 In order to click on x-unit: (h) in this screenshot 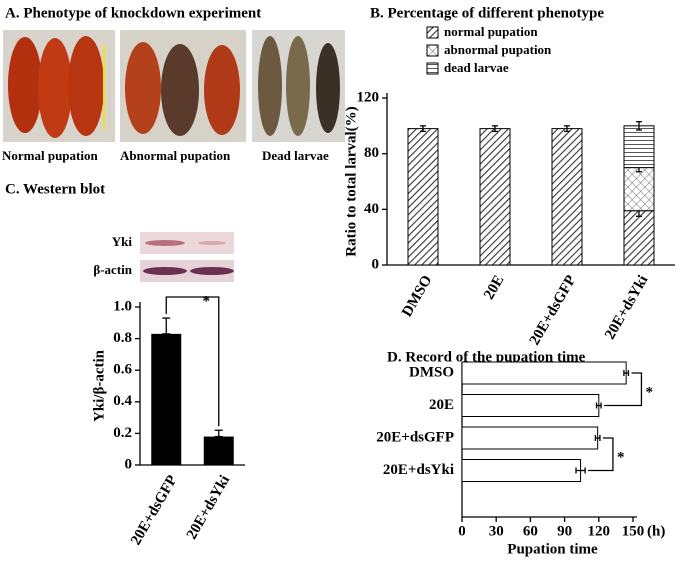, I will do `click(656, 531)`.